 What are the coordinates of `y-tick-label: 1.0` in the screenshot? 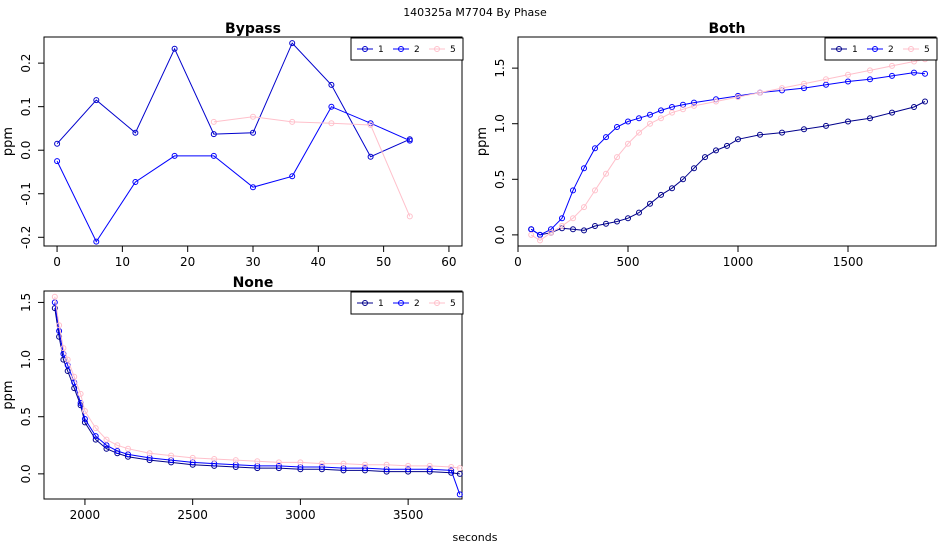 It's located at (500, 123).